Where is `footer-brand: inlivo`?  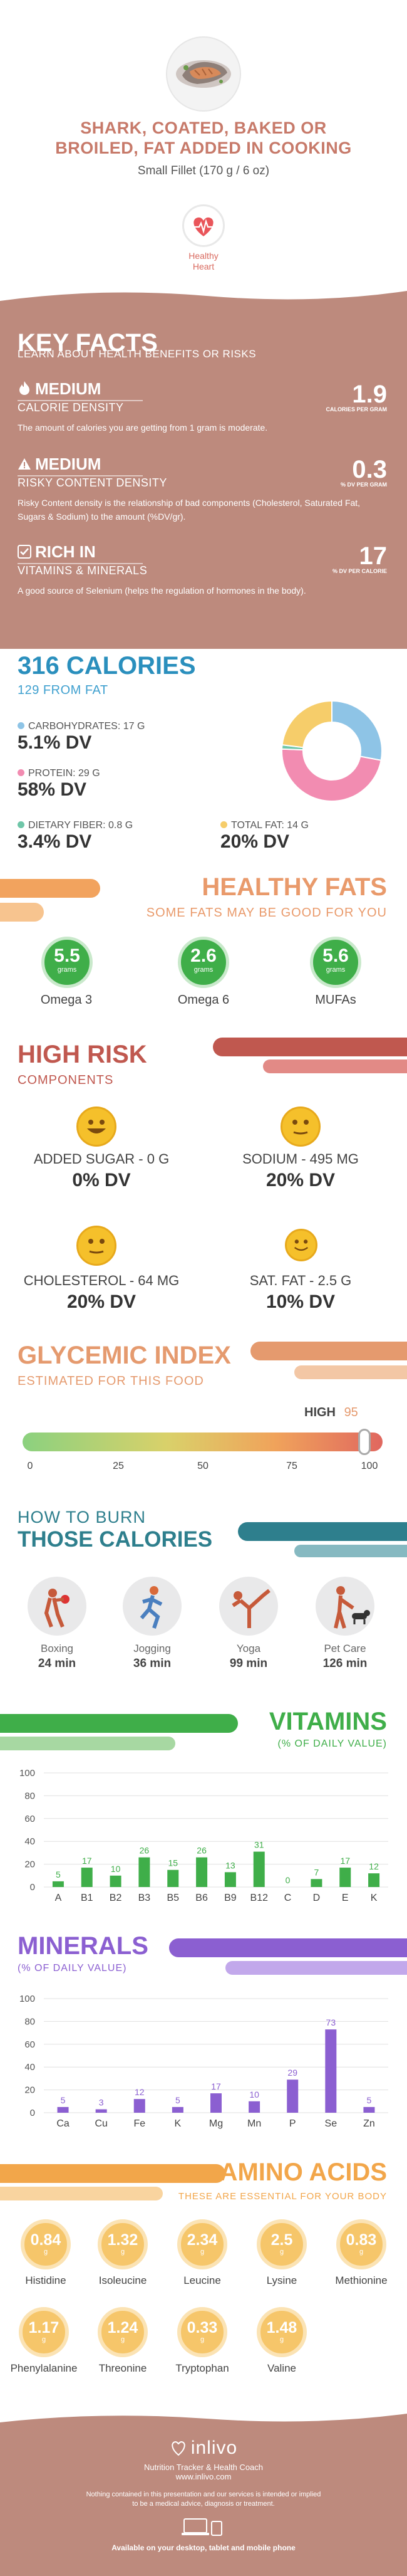
footer-brand: inlivo is located at coordinates (203, 2449).